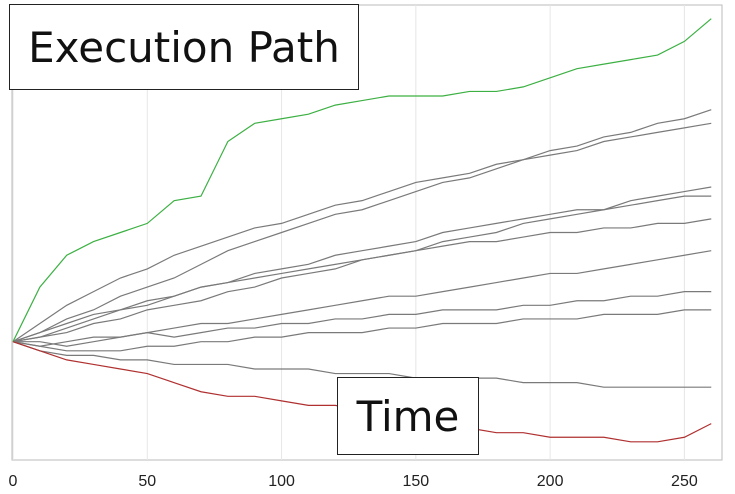  I want to click on x-tick-label: 150, so click(415, 481).